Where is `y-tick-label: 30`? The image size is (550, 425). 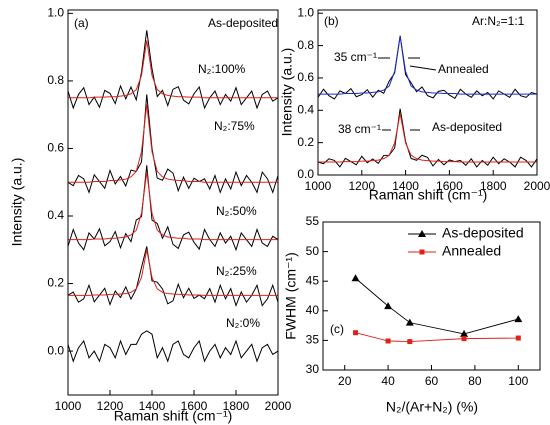
y-tick-label: 30 is located at coordinates (313, 369).